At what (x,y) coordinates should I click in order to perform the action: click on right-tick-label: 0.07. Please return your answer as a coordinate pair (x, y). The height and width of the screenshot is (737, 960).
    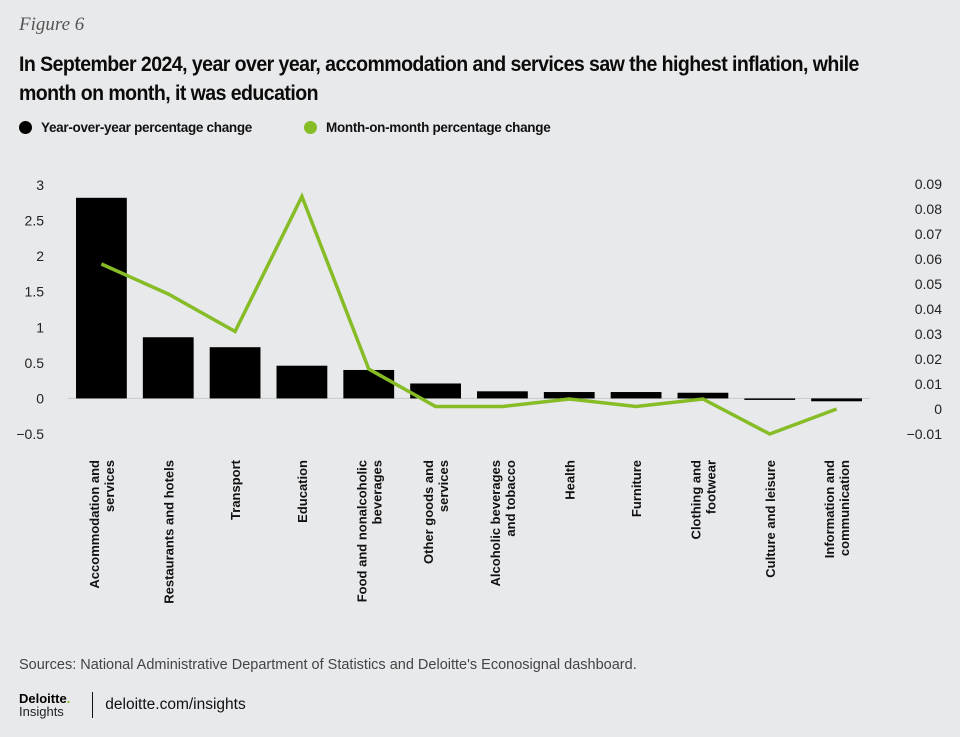
    Looking at the image, I should click on (928, 234).